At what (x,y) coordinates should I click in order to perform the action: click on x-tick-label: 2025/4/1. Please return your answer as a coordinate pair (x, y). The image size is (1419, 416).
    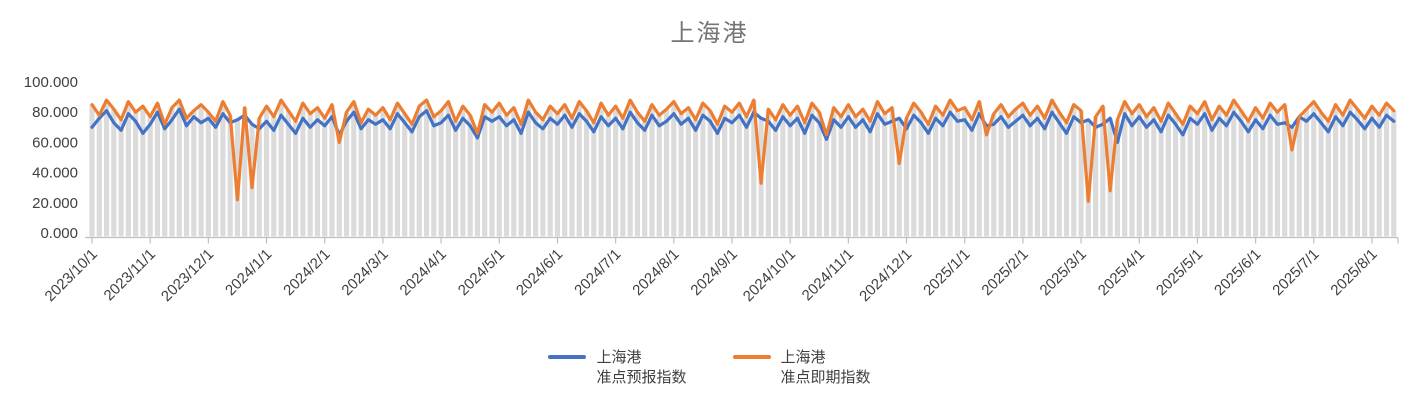
    Looking at the image, I should click on (1121, 272).